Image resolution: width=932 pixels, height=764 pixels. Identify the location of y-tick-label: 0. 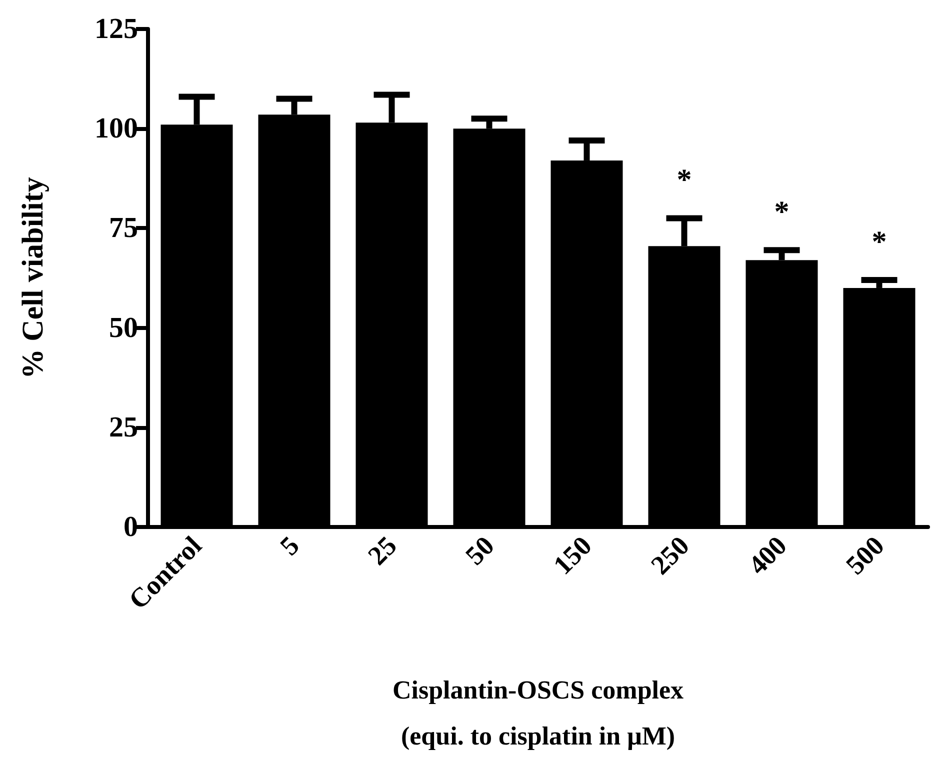
(131, 527).